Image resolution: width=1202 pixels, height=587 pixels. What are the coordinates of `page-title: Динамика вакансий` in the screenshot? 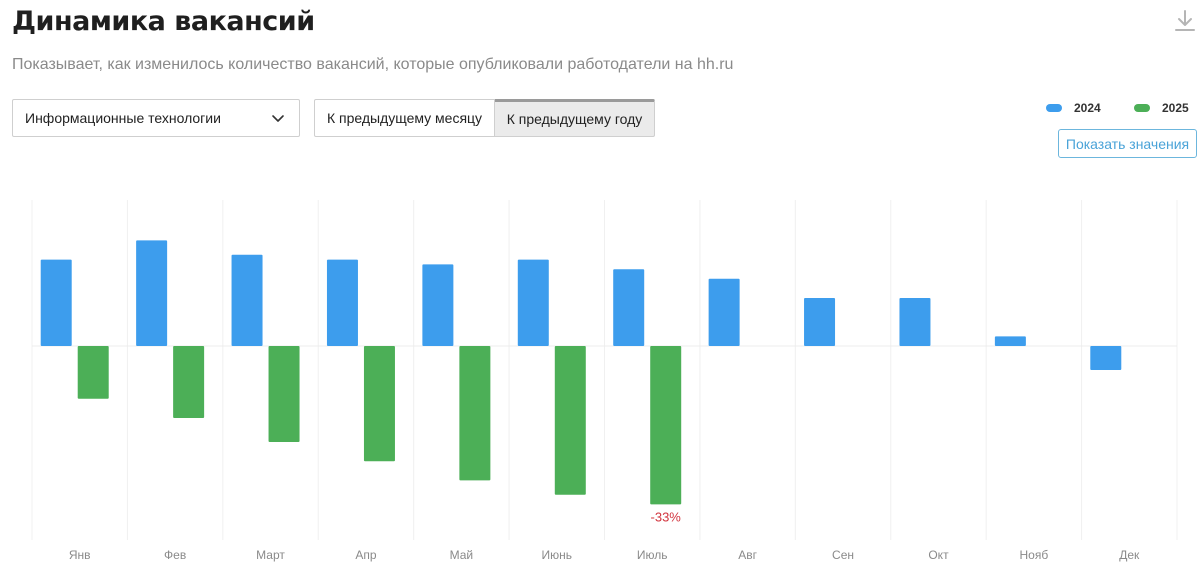 It's located at (163, 21).